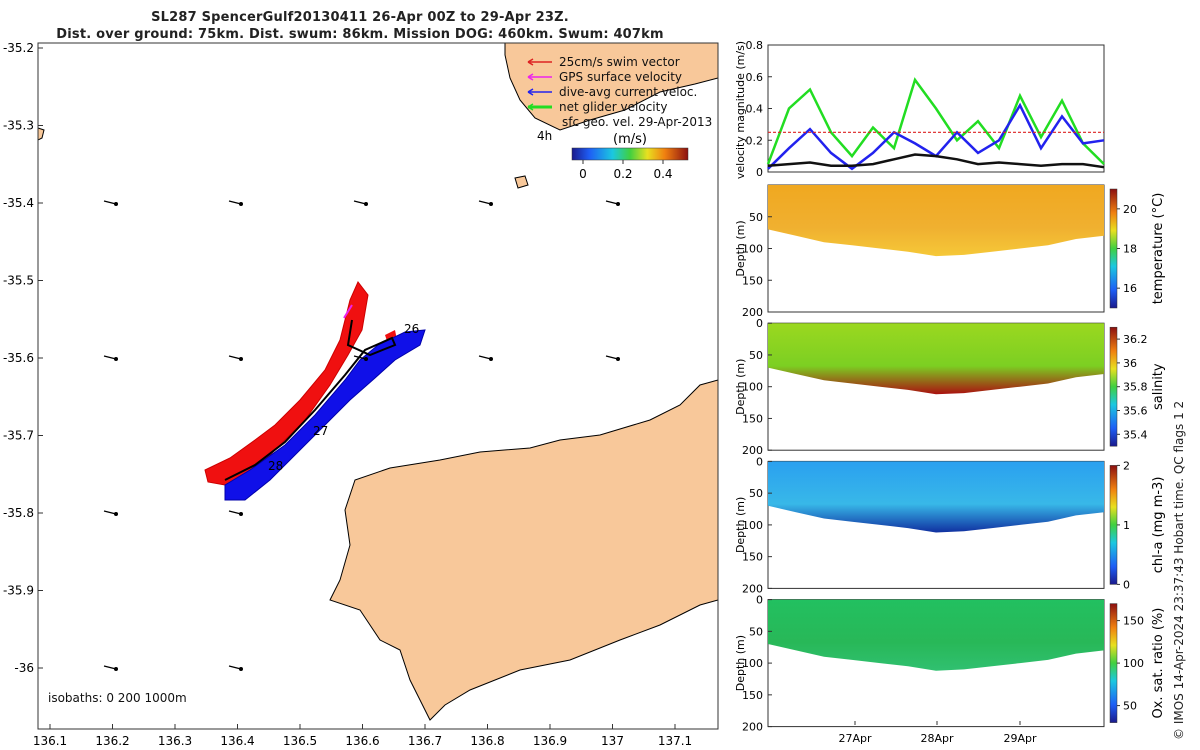 The height and width of the screenshot is (750, 1200). What do you see at coordinates (1130, 249) in the screenshot?
I see `colorbar-tick-label: 18` at bounding box center [1130, 249].